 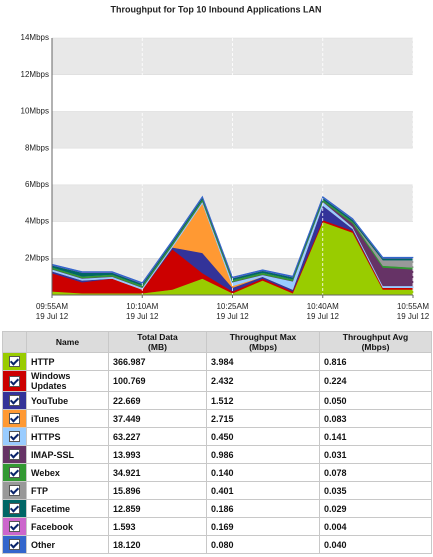 I want to click on value-cell: 22.669, so click(x=157, y=400).